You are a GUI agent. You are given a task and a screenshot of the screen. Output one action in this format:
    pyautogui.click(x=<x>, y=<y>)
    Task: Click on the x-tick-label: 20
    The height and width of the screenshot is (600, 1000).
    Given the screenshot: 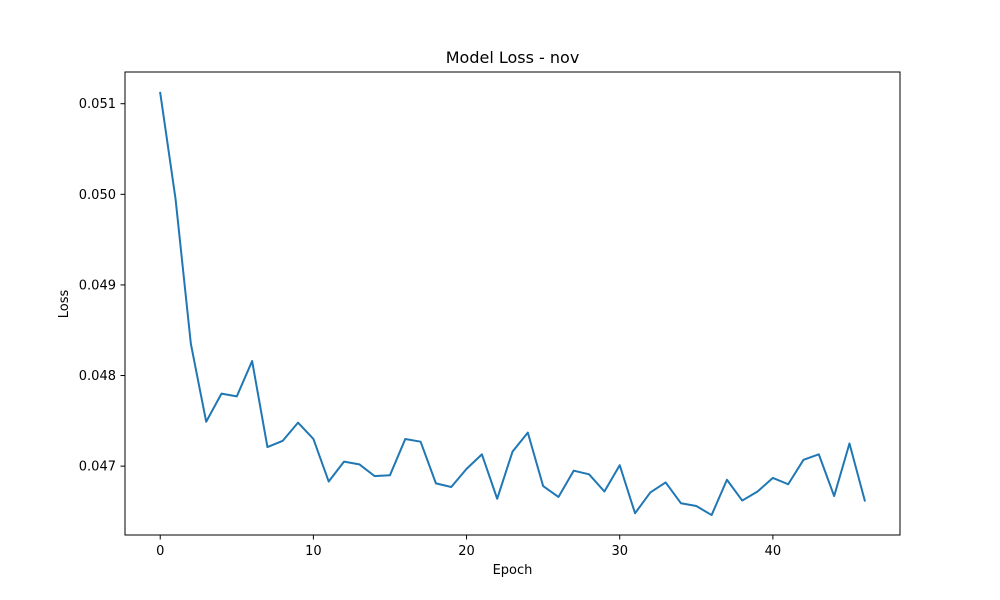 What is the action you would take?
    pyautogui.click(x=466, y=551)
    